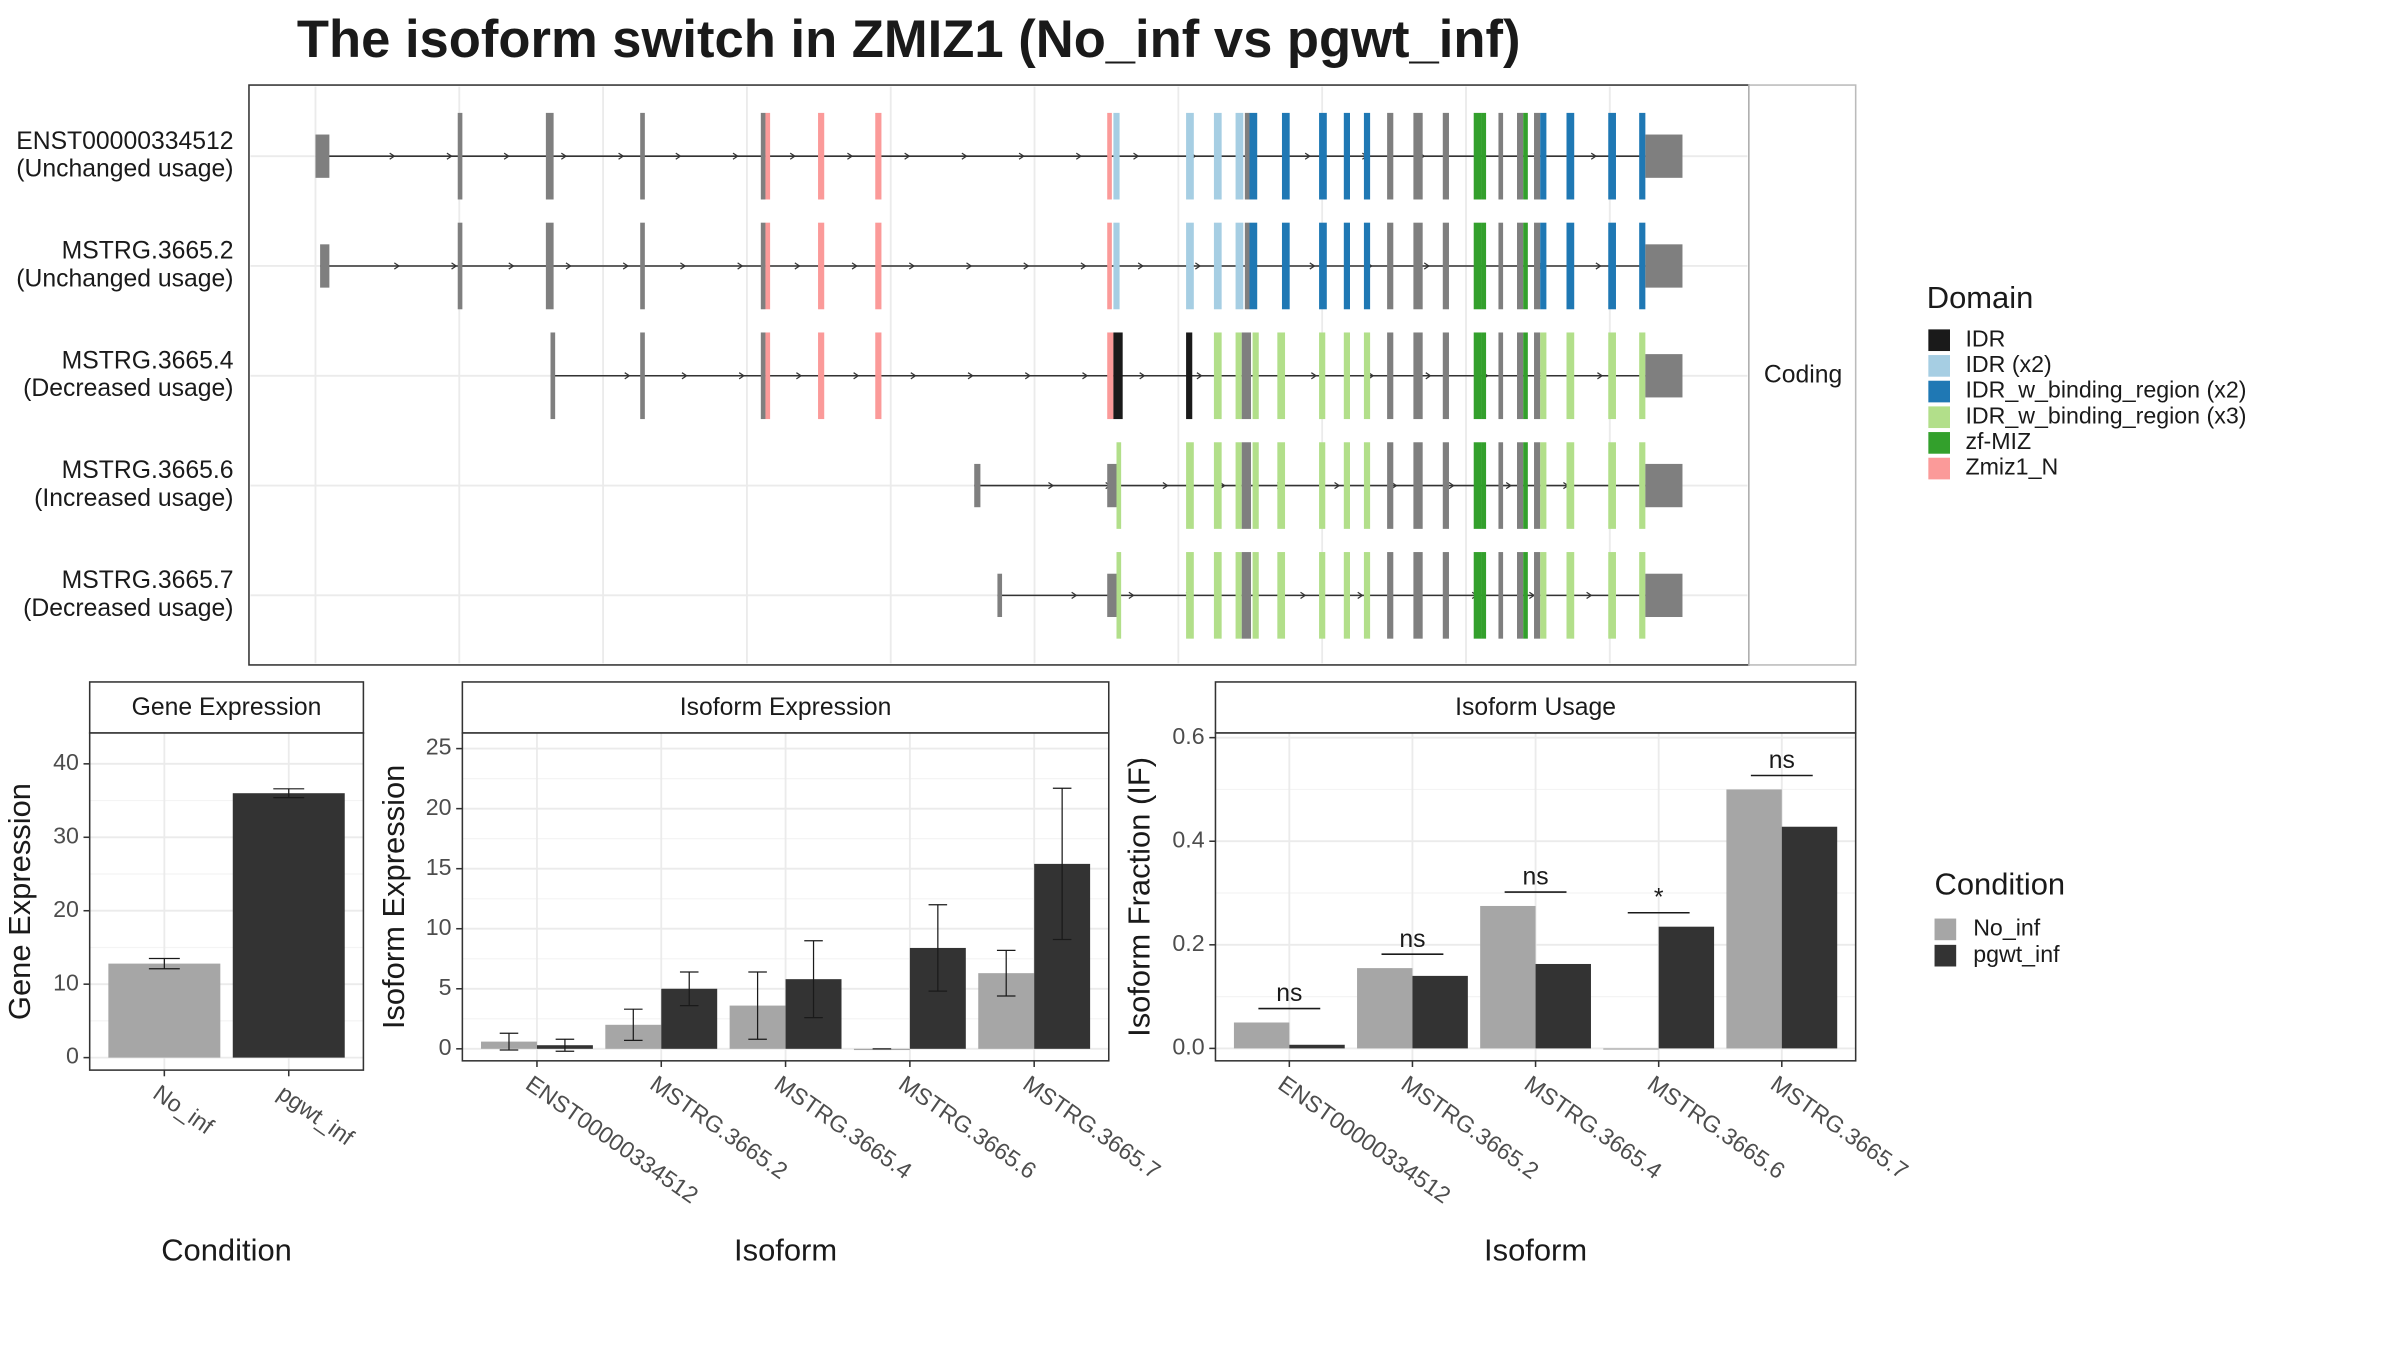  What do you see at coordinates (445, 987) in the screenshot?
I see `y-tick-label: 5` at bounding box center [445, 987].